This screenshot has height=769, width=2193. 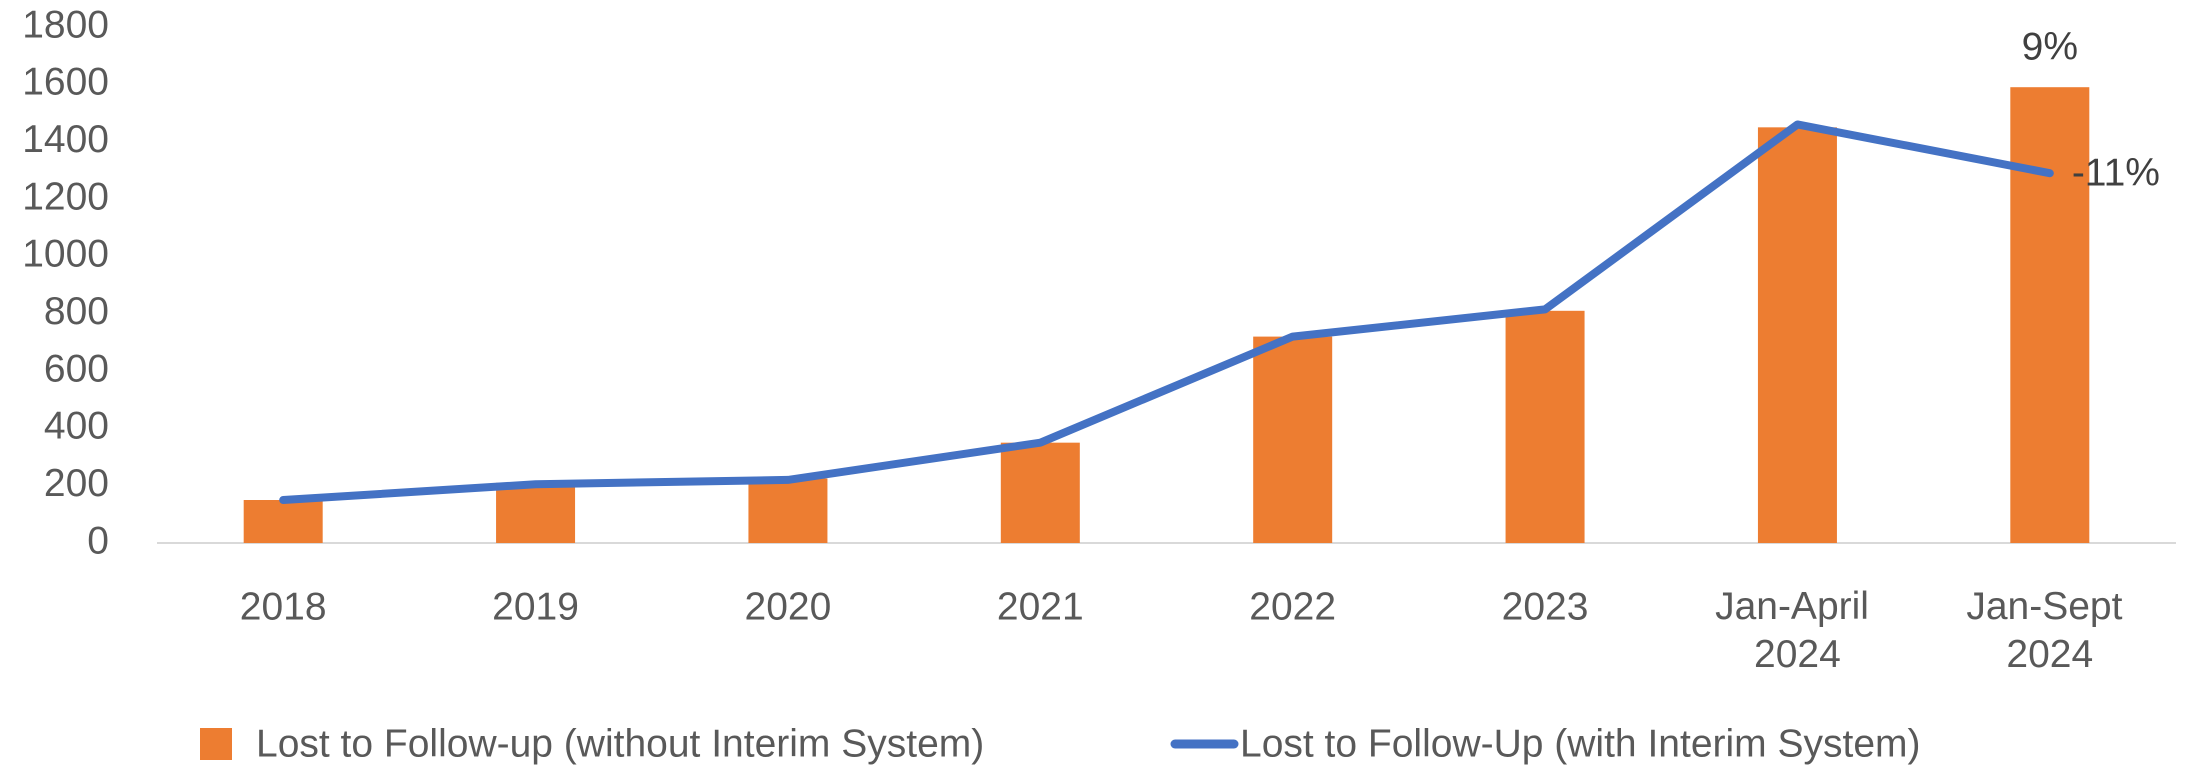 I want to click on x-tick-label: 2018, so click(x=283, y=606).